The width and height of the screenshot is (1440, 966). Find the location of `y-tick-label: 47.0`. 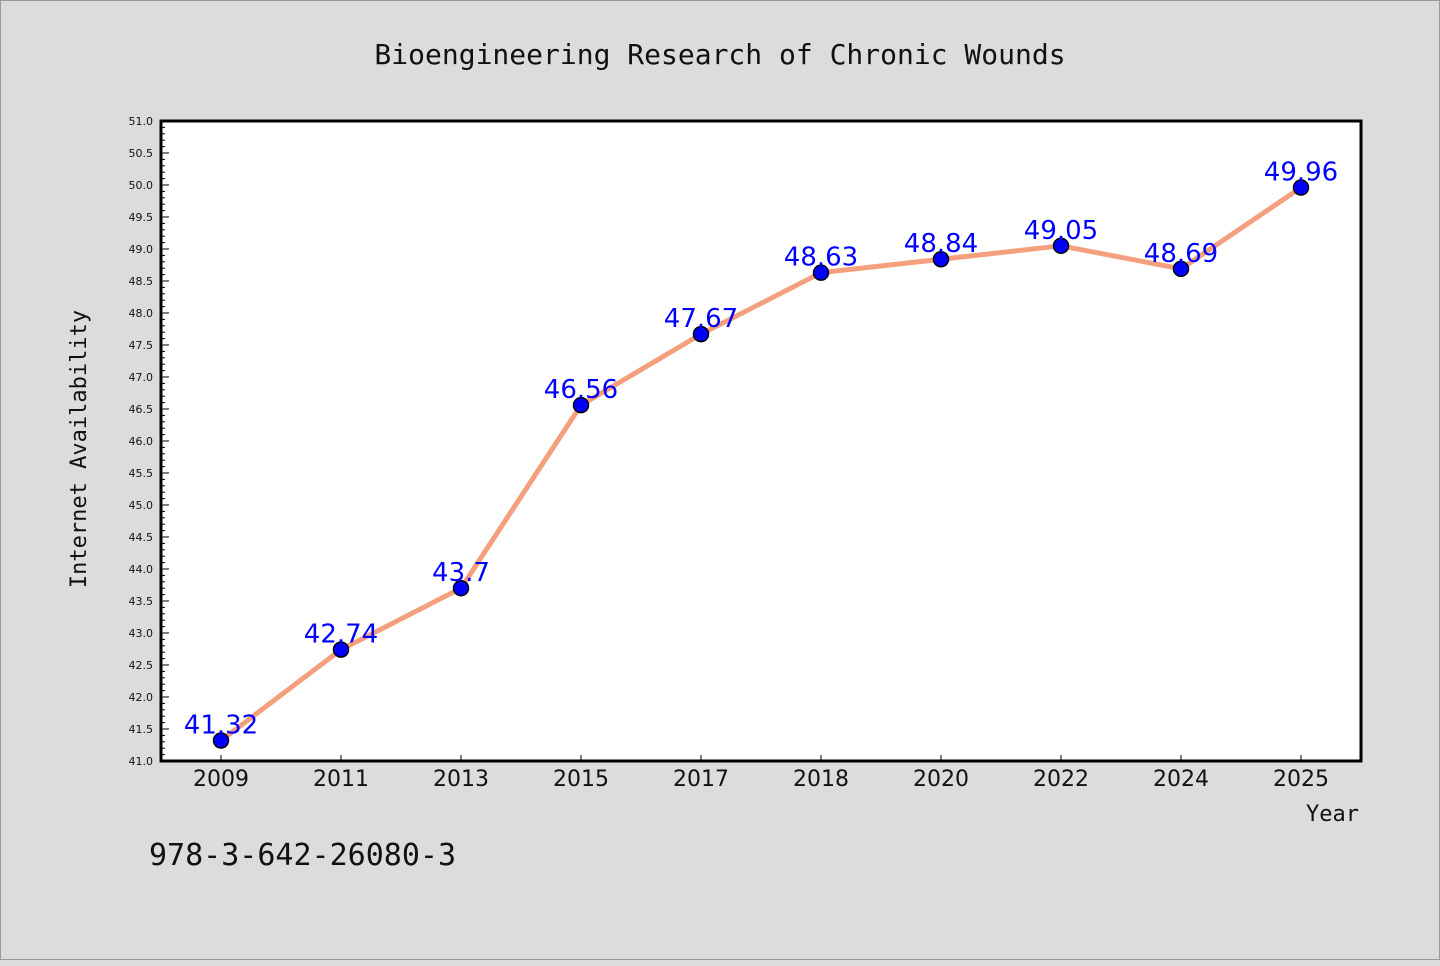

y-tick-label: 47.0 is located at coordinates (141, 377).